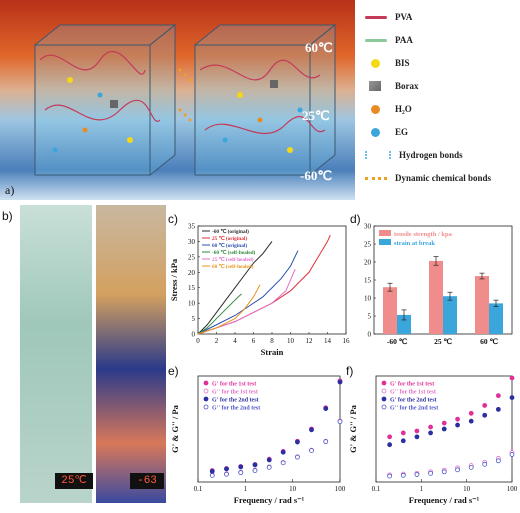 The image size is (520, 513). I want to click on legend-item: PVA, so click(388, 17).